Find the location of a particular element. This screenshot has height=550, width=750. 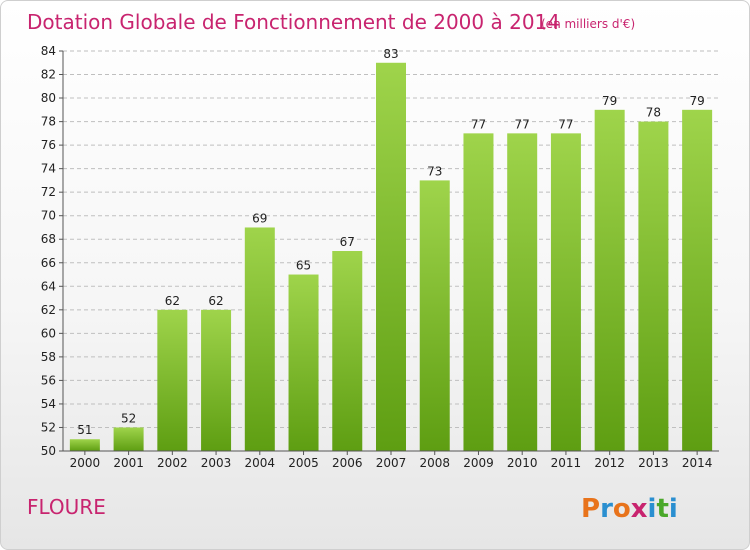

bar-2009 is located at coordinates (478, 292).